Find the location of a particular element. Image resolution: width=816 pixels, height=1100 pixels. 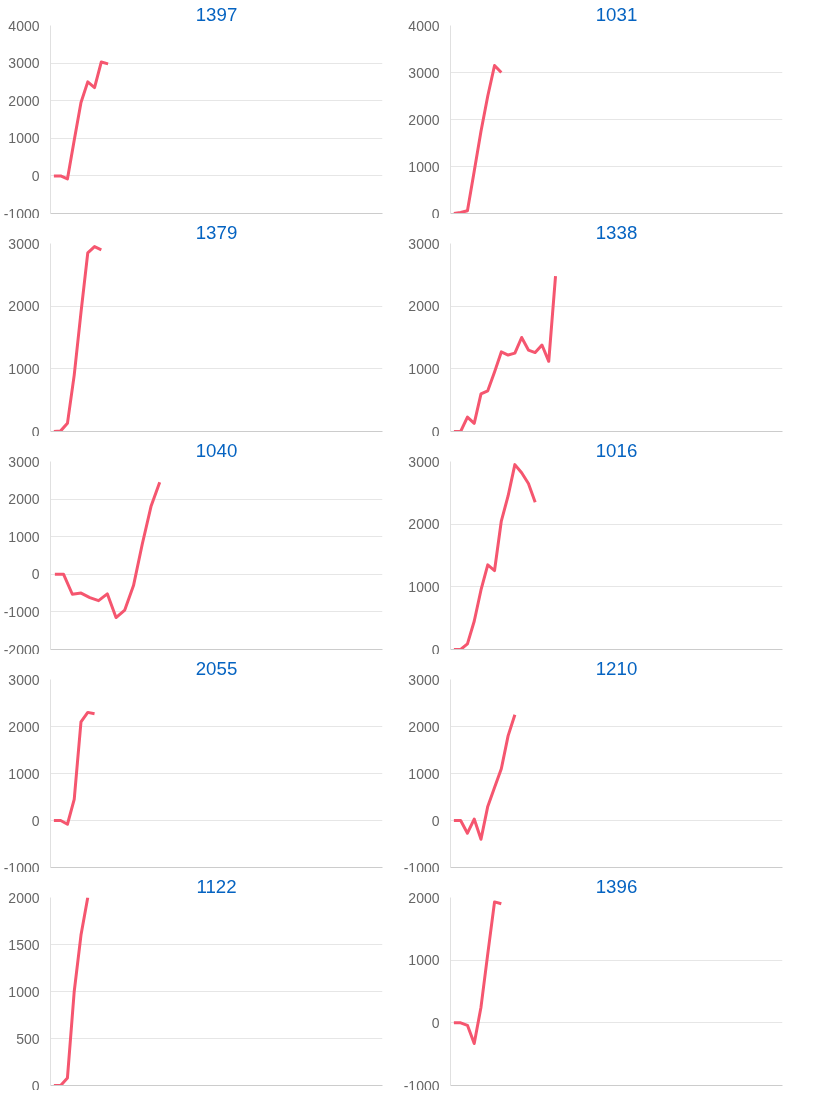

chart-title: 1338 is located at coordinates (616, 232).